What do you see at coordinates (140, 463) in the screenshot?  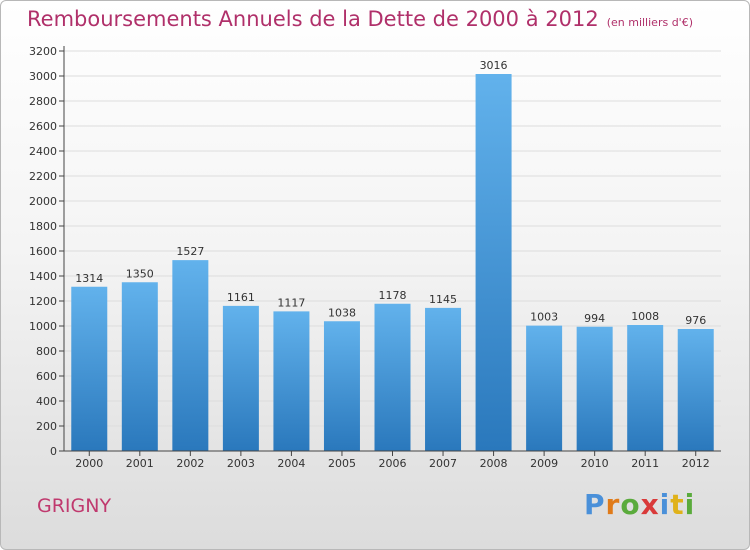 I see `x-tick-label: 2001` at bounding box center [140, 463].